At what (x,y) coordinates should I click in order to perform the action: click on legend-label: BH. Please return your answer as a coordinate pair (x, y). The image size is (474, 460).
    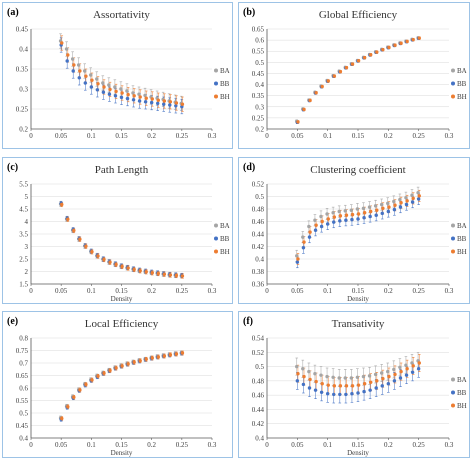
    Looking at the image, I should click on (462, 252).